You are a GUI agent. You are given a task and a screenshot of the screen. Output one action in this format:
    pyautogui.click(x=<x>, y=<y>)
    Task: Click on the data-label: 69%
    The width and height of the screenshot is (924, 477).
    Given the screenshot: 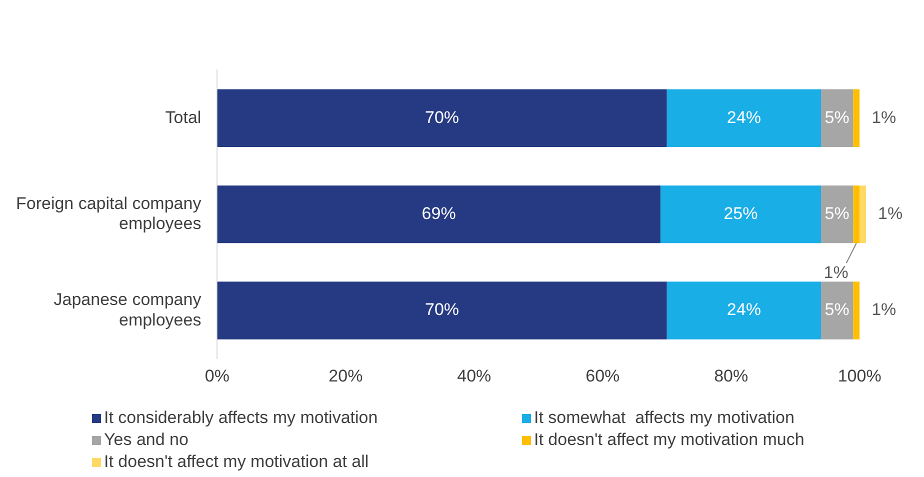 What is the action you would take?
    pyautogui.click(x=439, y=213)
    